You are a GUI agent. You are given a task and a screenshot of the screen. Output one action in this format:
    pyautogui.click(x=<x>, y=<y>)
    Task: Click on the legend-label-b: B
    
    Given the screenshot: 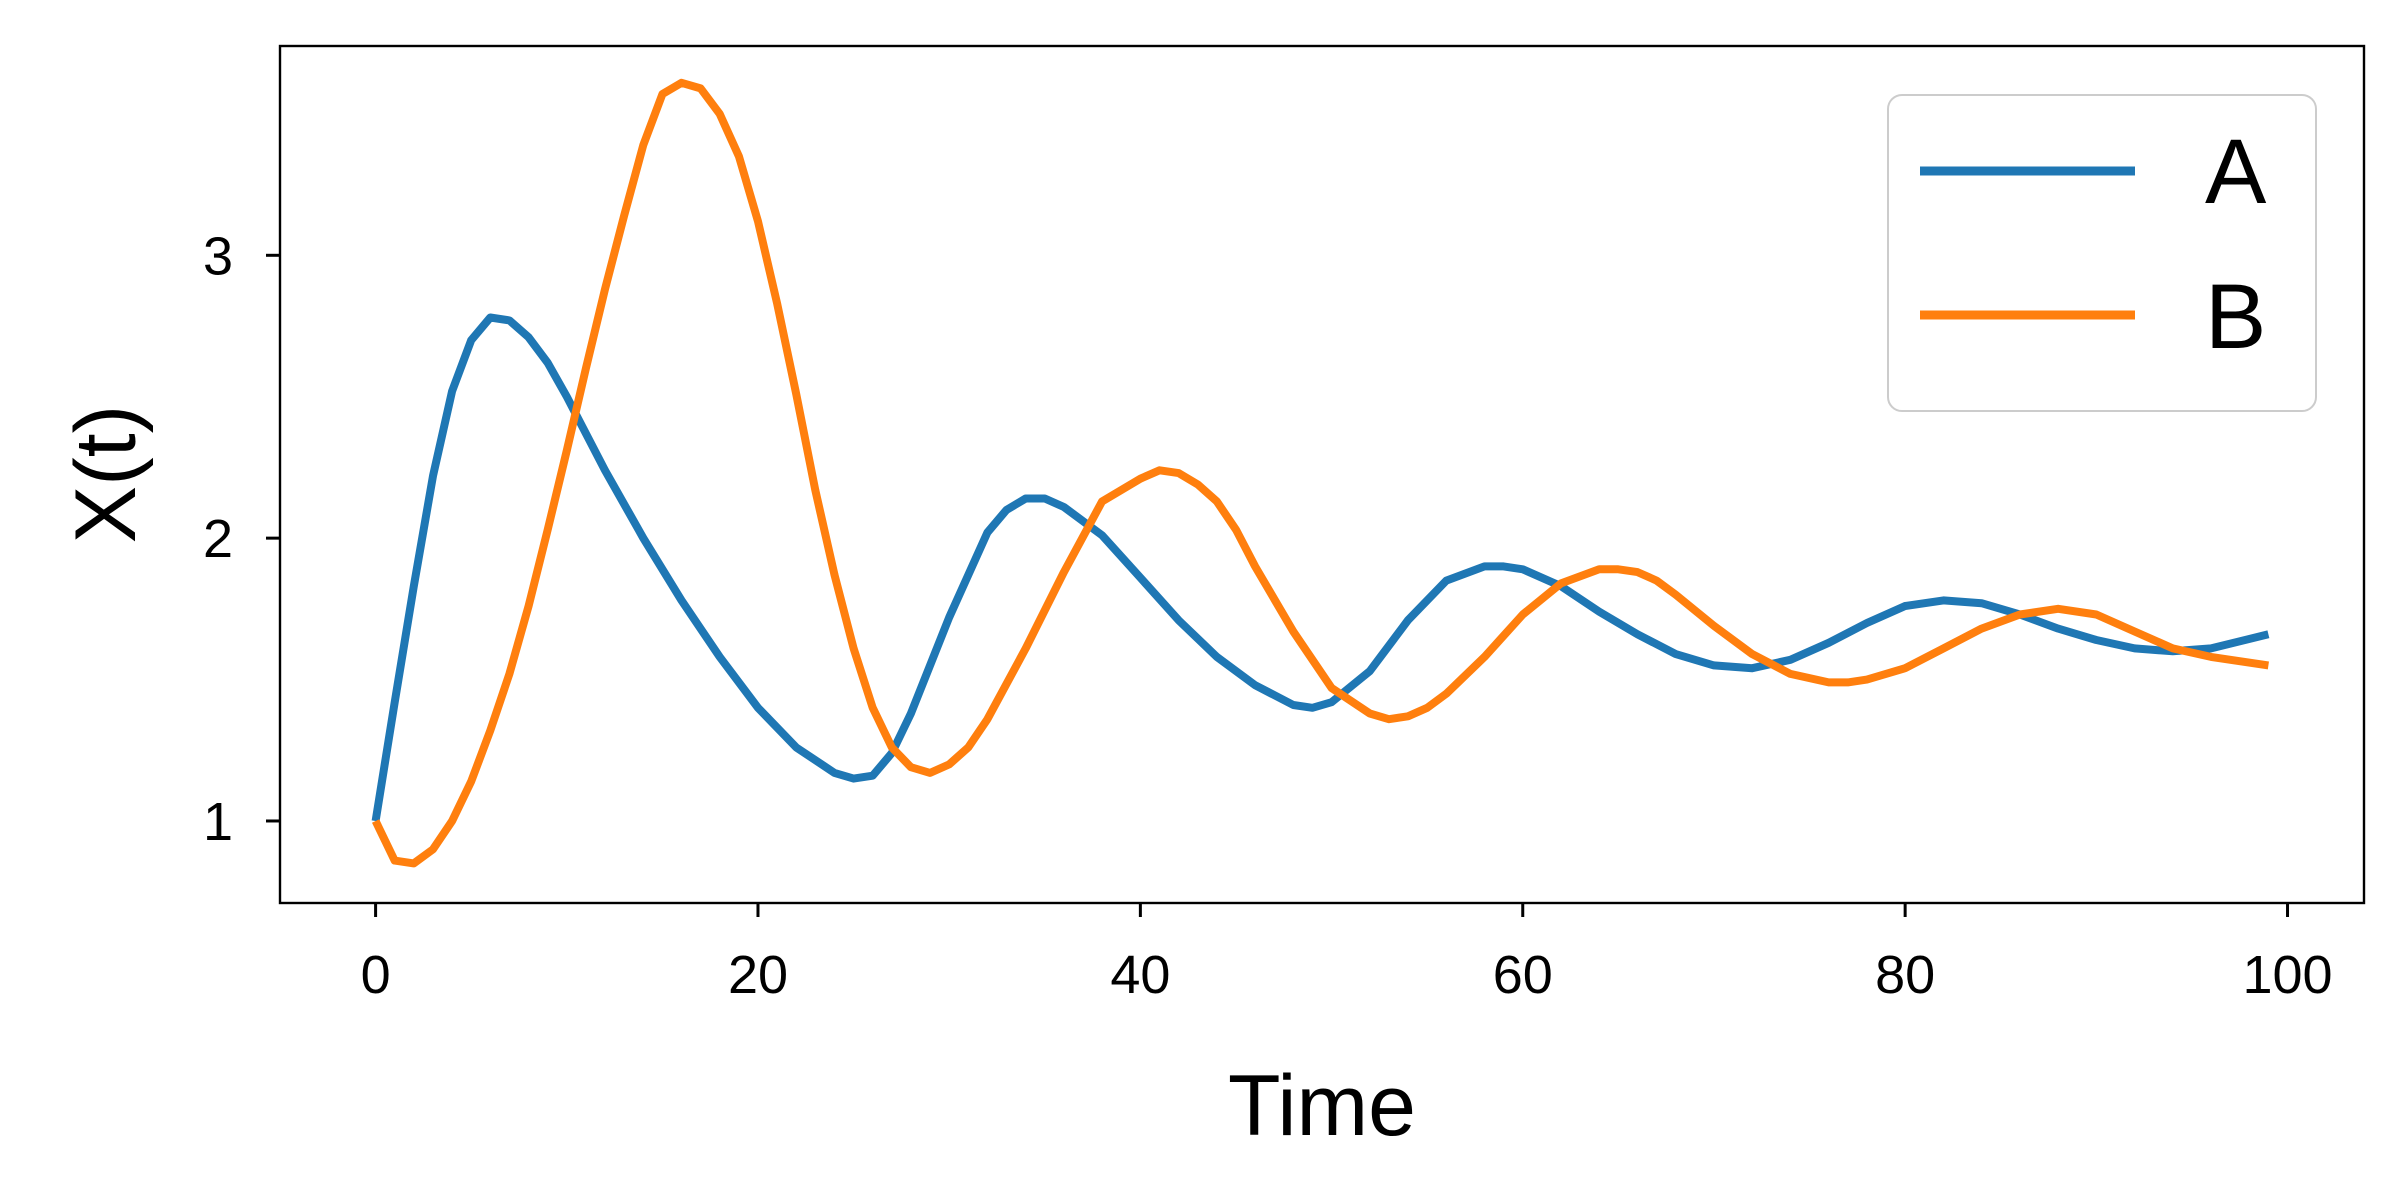 What is the action you would take?
    pyautogui.click(x=2235, y=317)
    